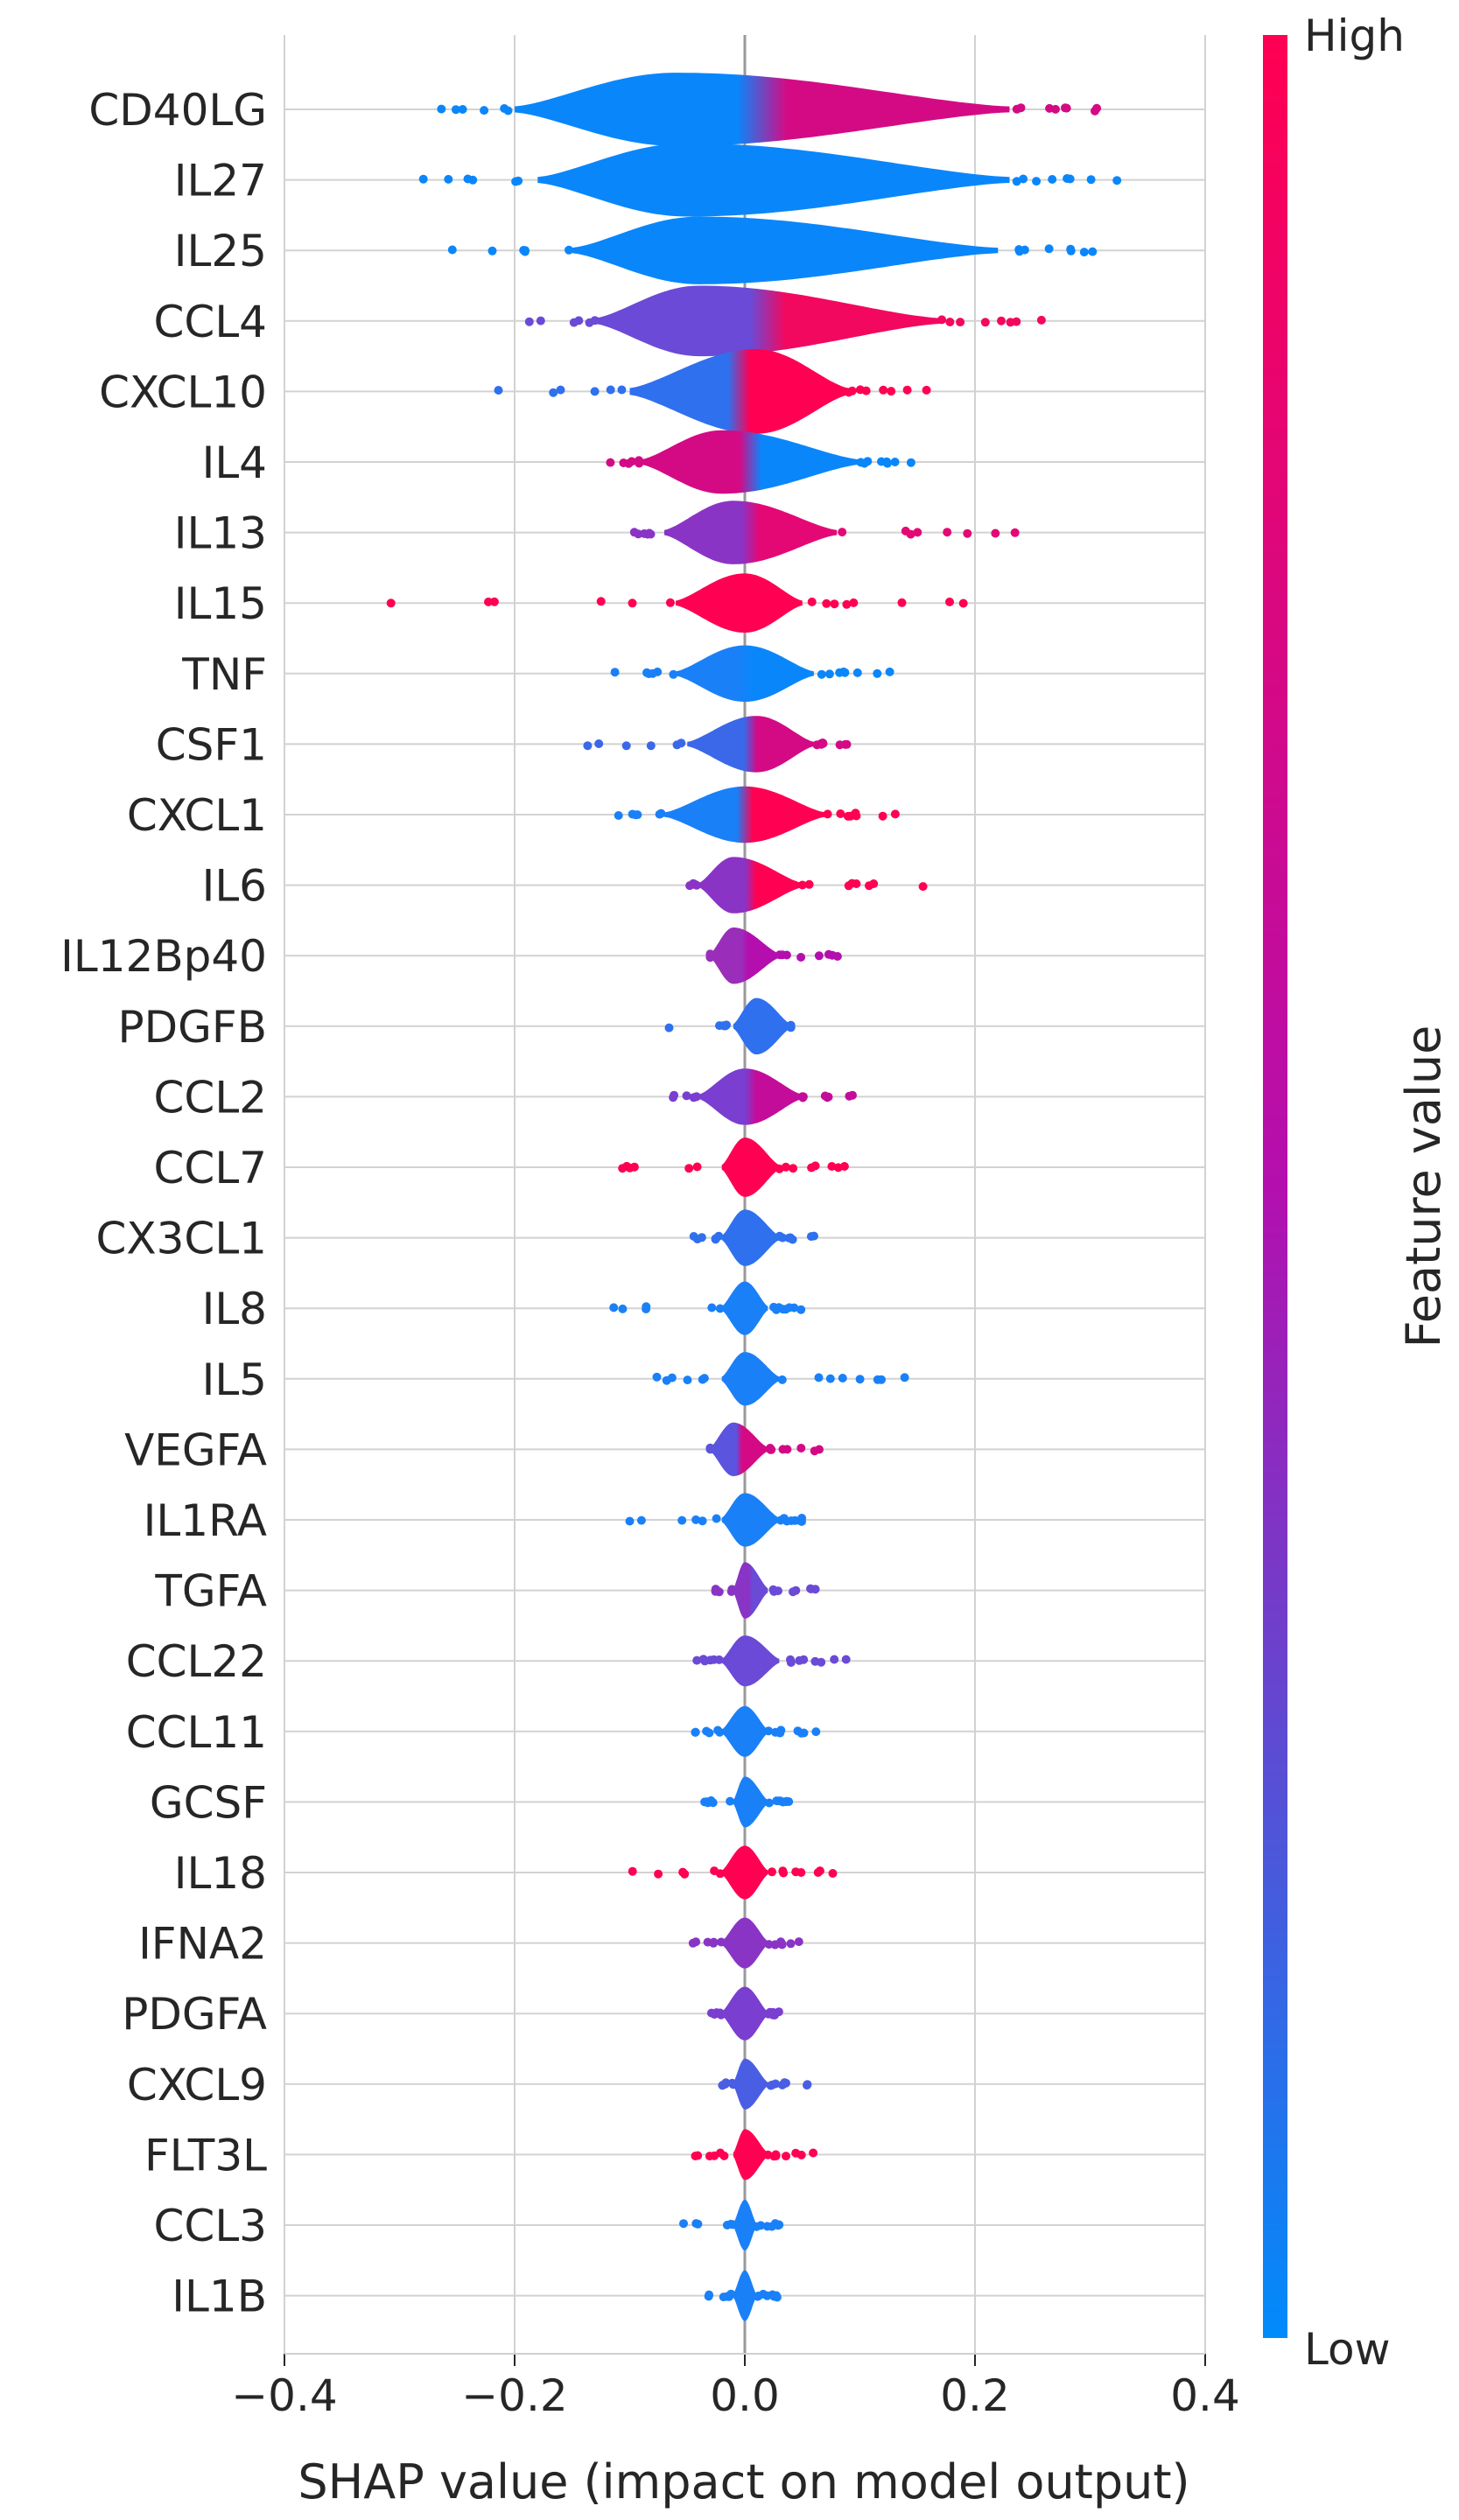 This screenshot has width=1459, height=2520. I want to click on feature-label: IL6, so click(235, 886).